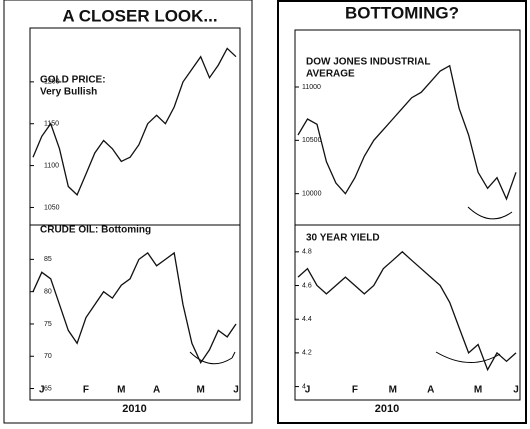  I want to click on y-tick-label: 1100, so click(51, 165).